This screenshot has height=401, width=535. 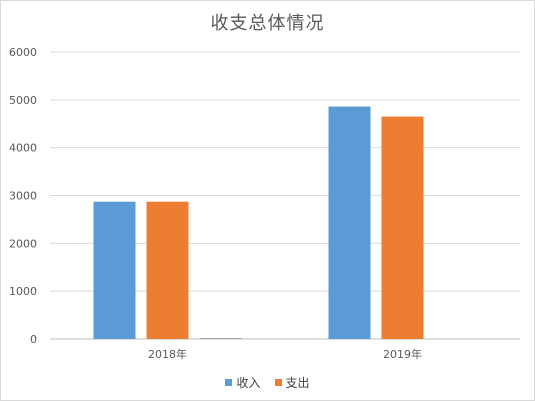 I want to click on chart-legend: 收入 支出, so click(x=267, y=382).